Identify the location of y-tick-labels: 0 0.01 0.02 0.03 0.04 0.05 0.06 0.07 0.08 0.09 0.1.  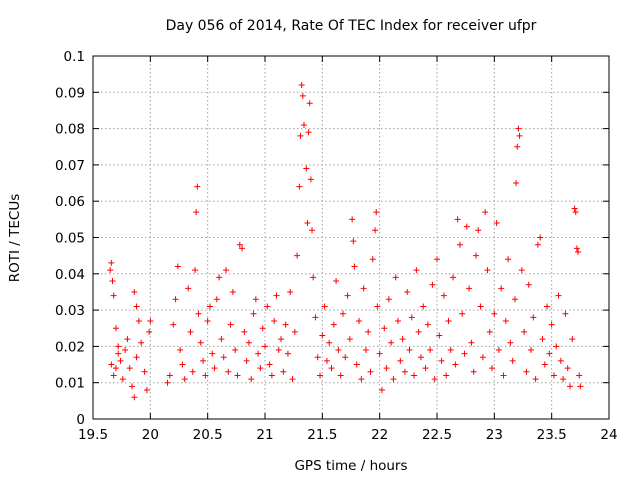
(70, 238).